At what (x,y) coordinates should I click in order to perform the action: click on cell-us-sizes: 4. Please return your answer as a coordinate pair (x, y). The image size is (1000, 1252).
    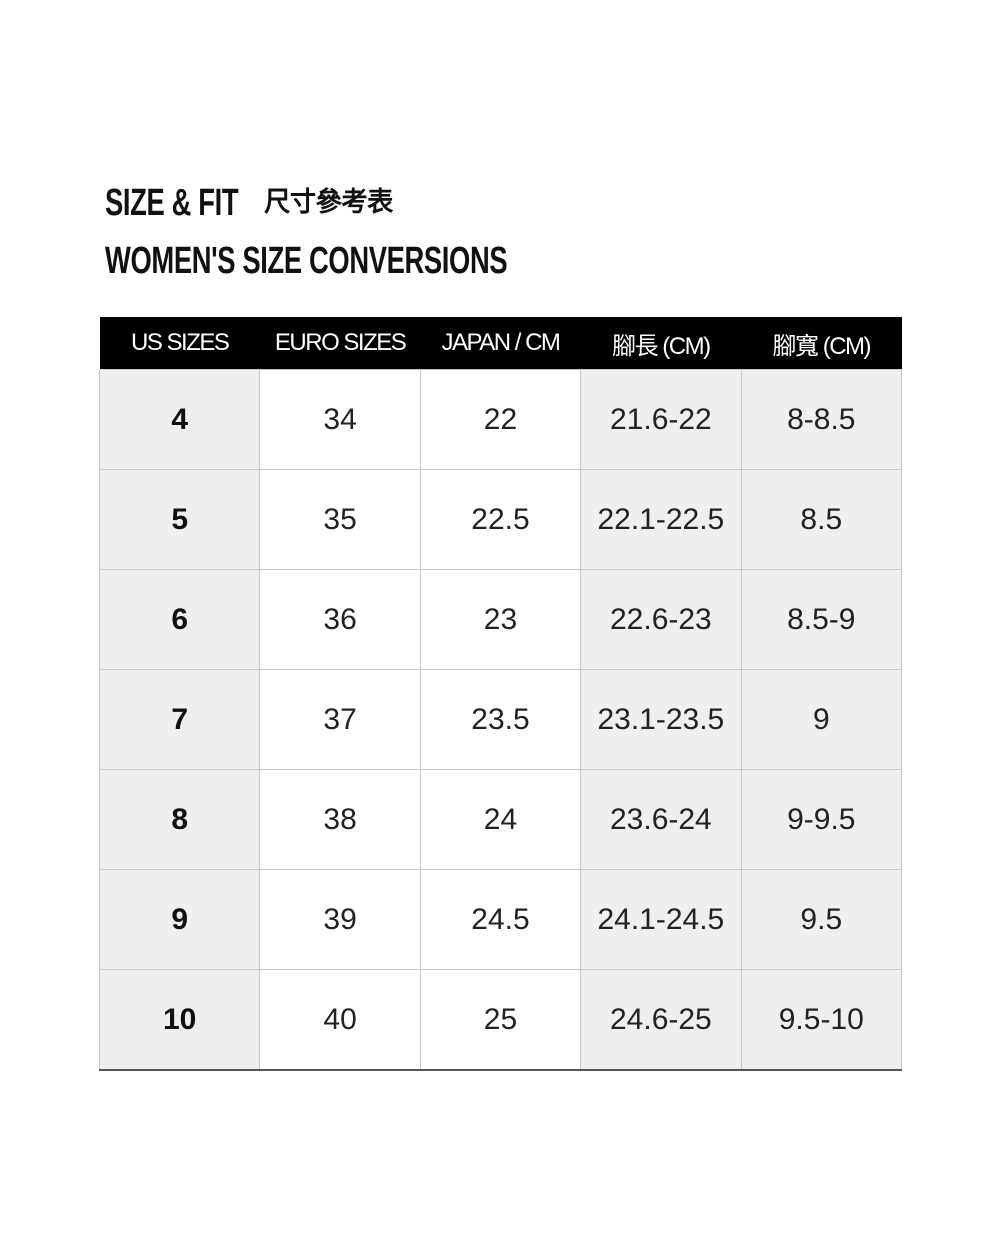
    Looking at the image, I should click on (179, 419).